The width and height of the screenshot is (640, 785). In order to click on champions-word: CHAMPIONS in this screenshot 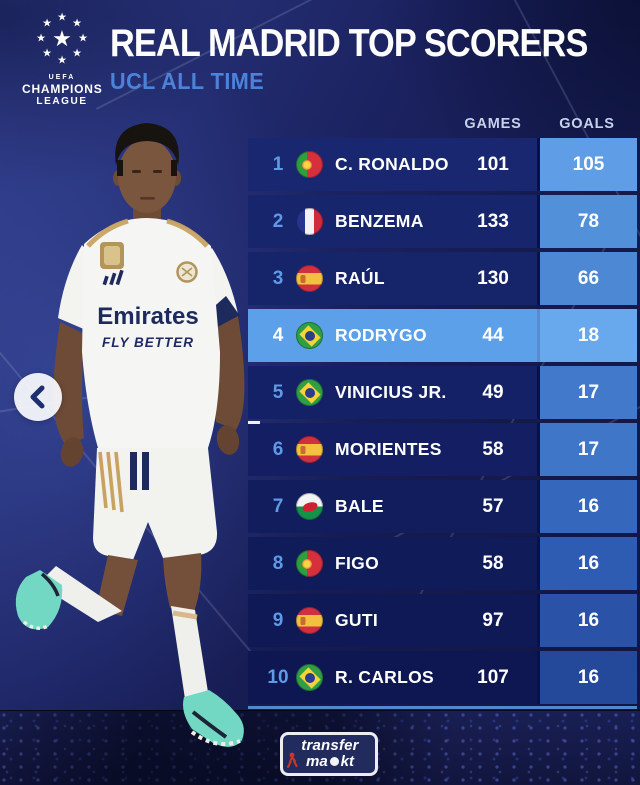, I will do `click(62, 89)`.